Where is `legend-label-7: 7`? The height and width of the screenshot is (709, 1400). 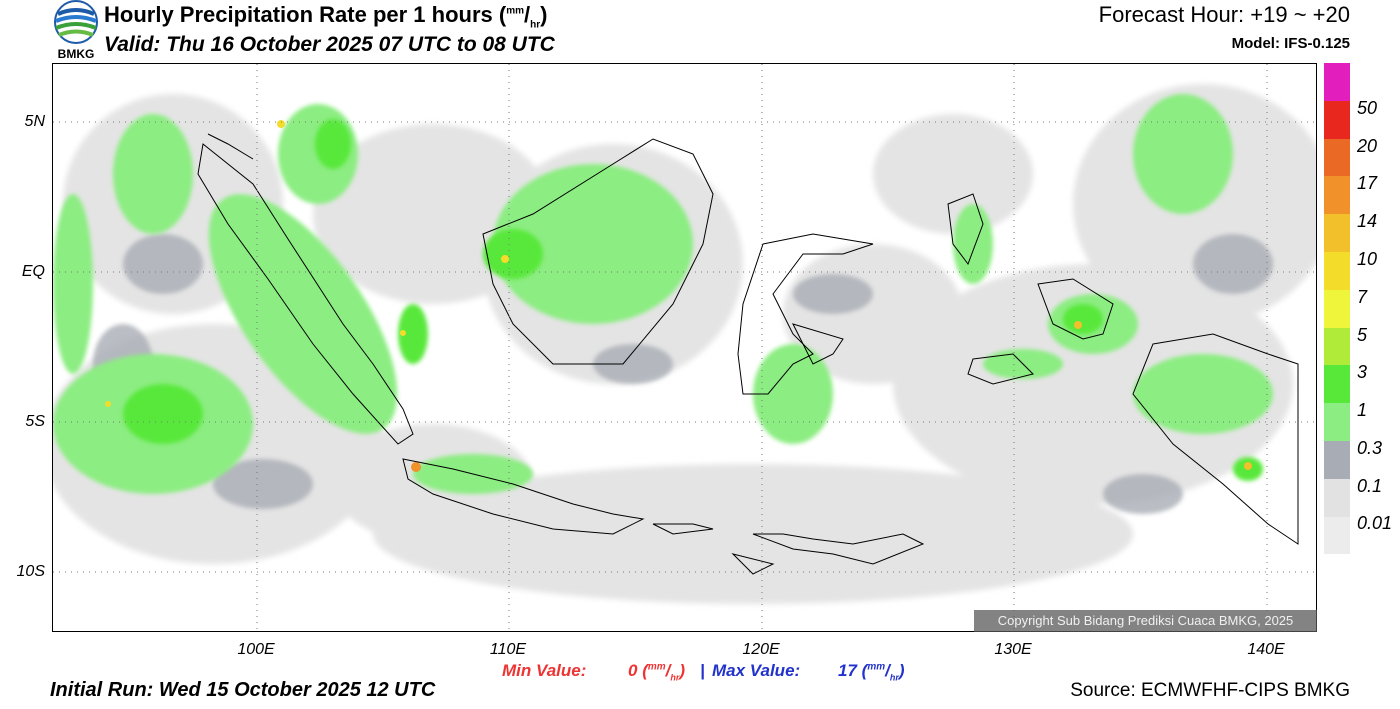 legend-label-7: 7 is located at coordinates (1362, 297).